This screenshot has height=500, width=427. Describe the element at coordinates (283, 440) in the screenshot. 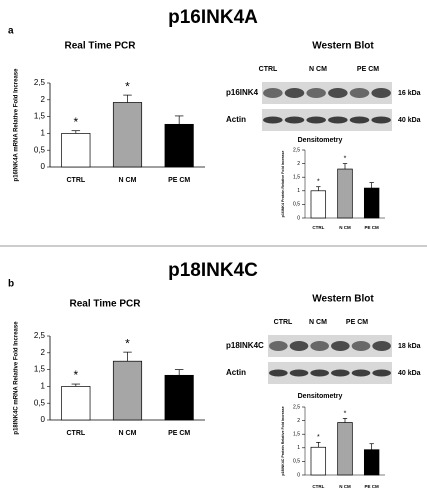

I see `y-axis-label: p18INK4C Protein Relative Fold Increase` at that location.